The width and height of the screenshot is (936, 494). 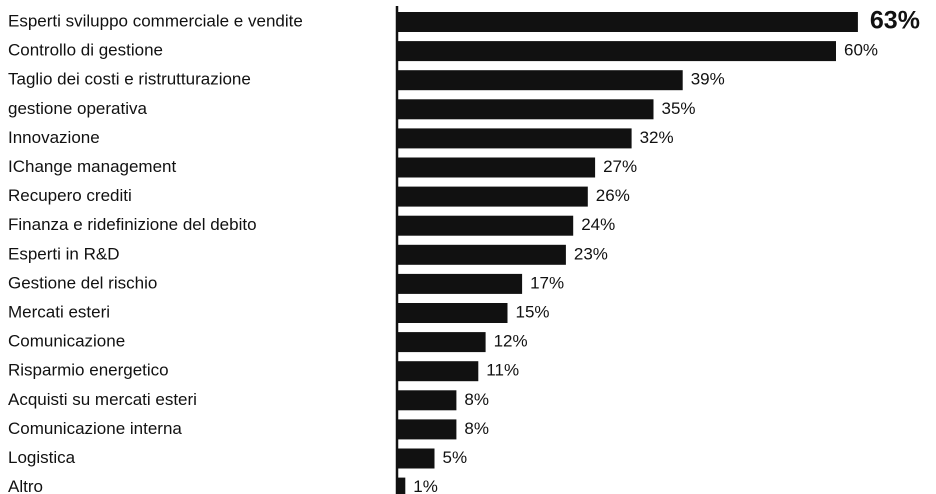 What do you see at coordinates (708, 79) in the screenshot?
I see `value-label: 39%` at bounding box center [708, 79].